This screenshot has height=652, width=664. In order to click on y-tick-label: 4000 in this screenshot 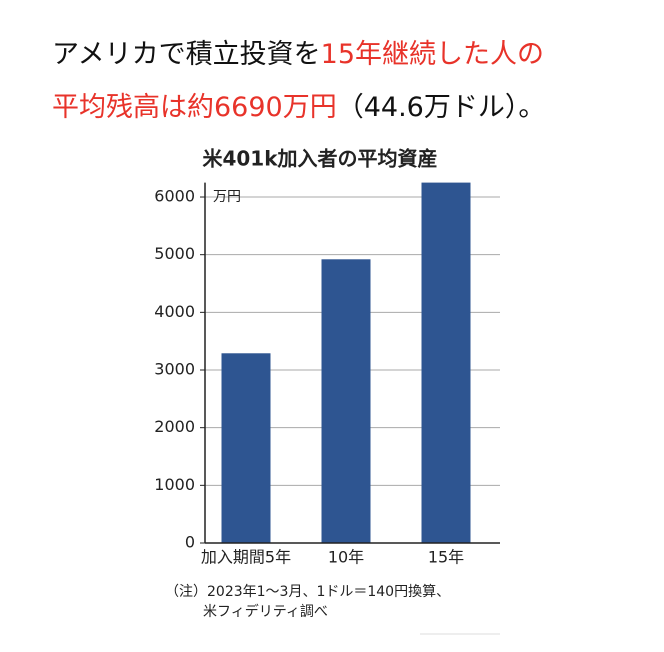, I will do `click(174, 311)`.